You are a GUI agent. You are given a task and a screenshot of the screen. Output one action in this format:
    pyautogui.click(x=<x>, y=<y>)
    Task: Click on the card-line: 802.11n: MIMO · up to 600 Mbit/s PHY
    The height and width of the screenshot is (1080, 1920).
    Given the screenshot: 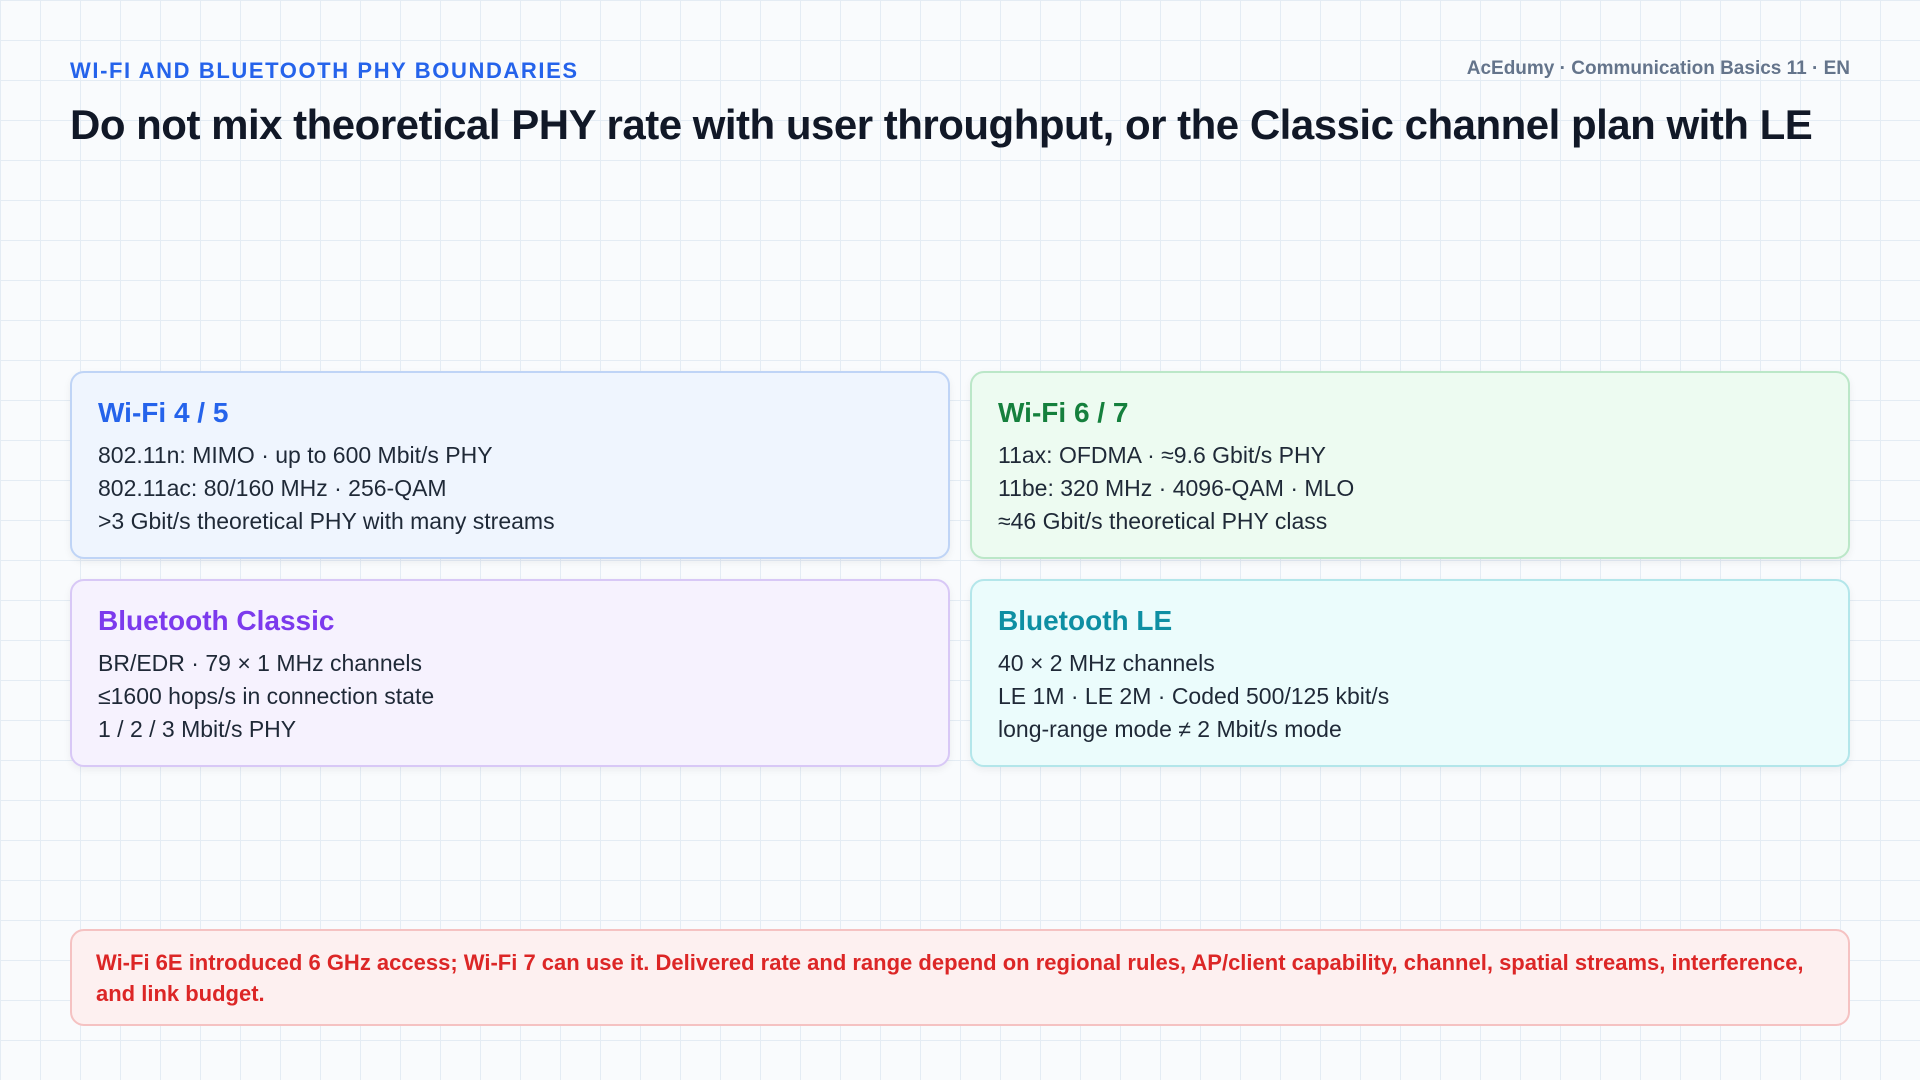 What is the action you would take?
    pyautogui.click(x=295, y=455)
    